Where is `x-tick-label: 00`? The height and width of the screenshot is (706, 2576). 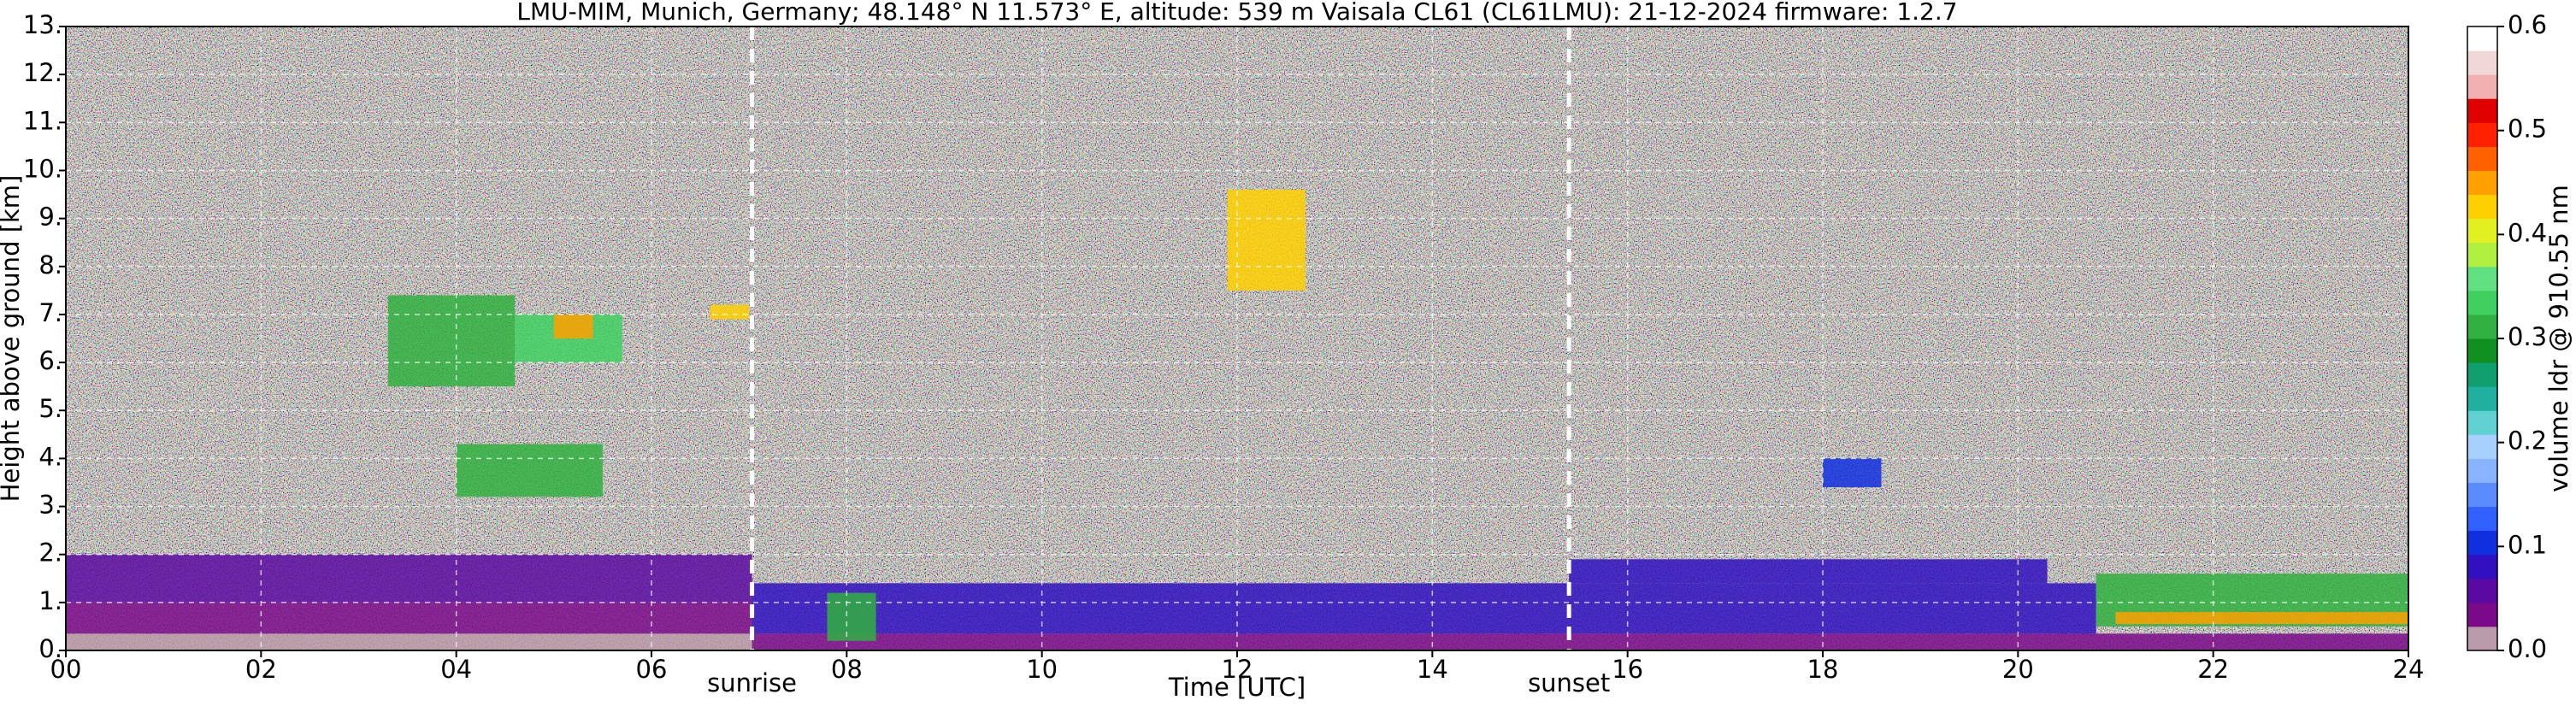
x-tick-label: 00 is located at coordinates (66, 669).